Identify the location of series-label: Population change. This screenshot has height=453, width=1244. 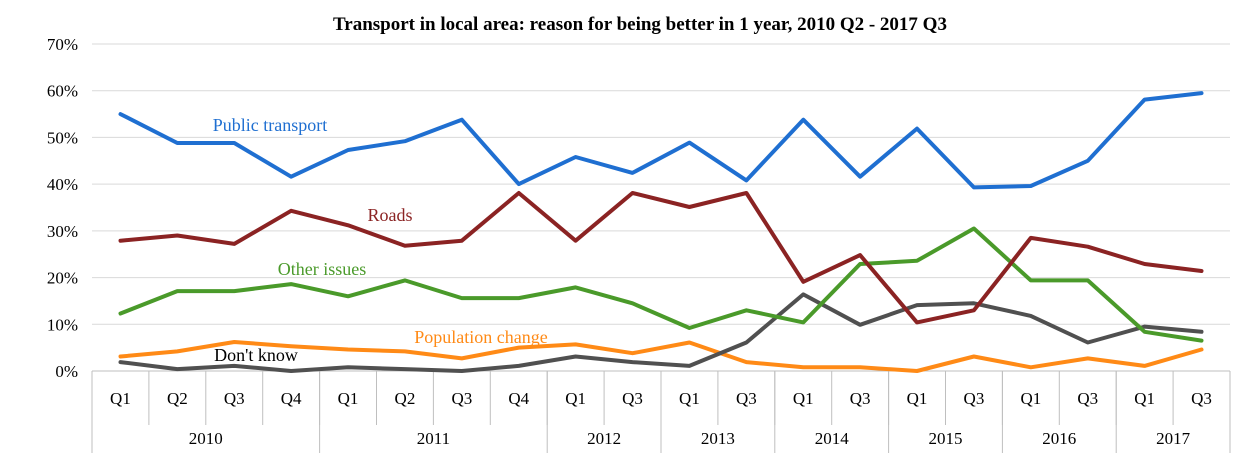
(480, 337).